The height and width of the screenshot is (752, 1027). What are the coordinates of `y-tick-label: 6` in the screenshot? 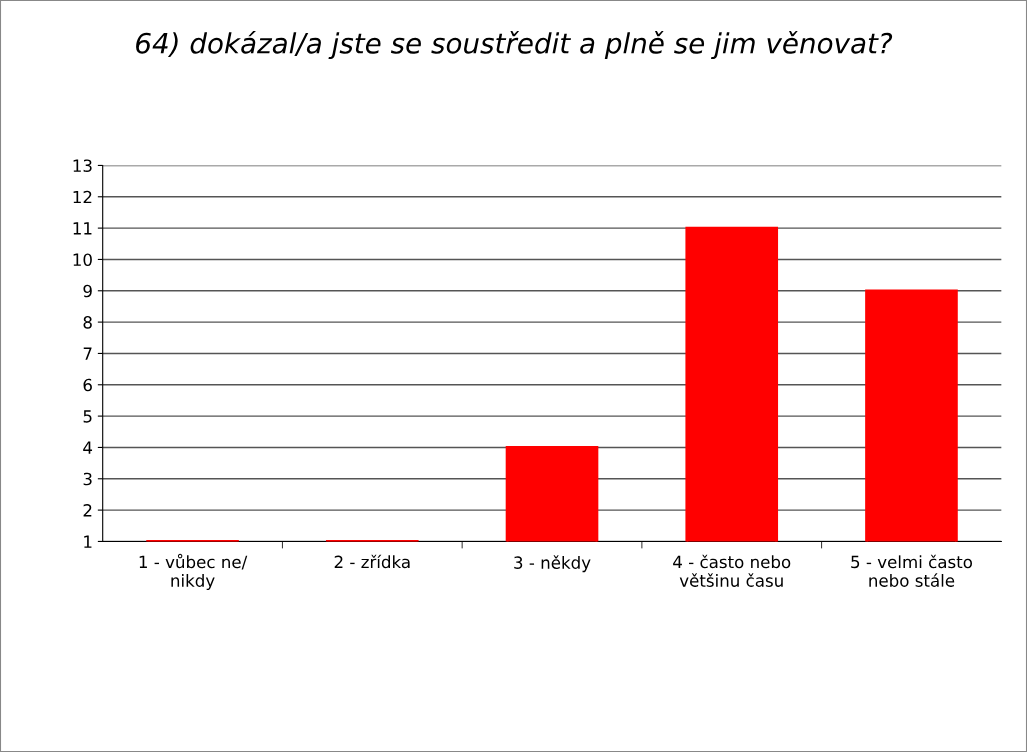 It's located at (87, 385).